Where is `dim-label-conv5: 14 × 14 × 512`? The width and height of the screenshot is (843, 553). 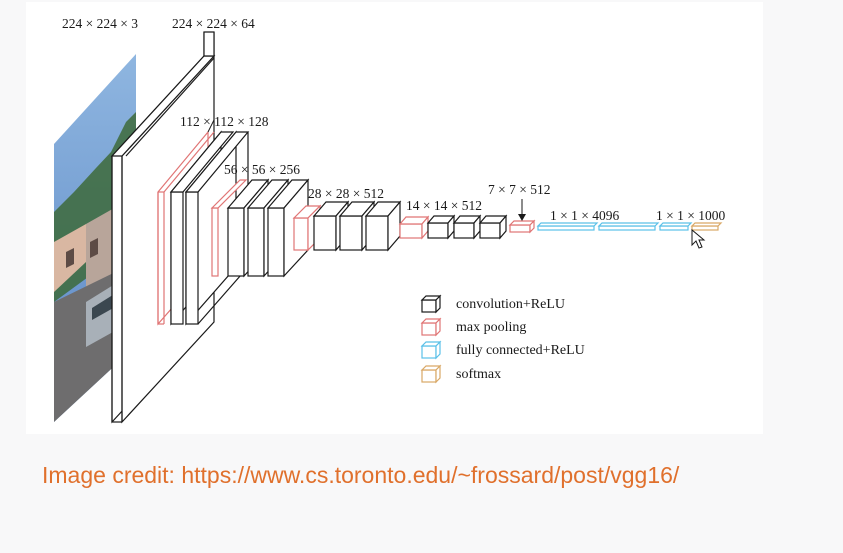 dim-label-conv5: 14 × 14 × 512 is located at coordinates (444, 205).